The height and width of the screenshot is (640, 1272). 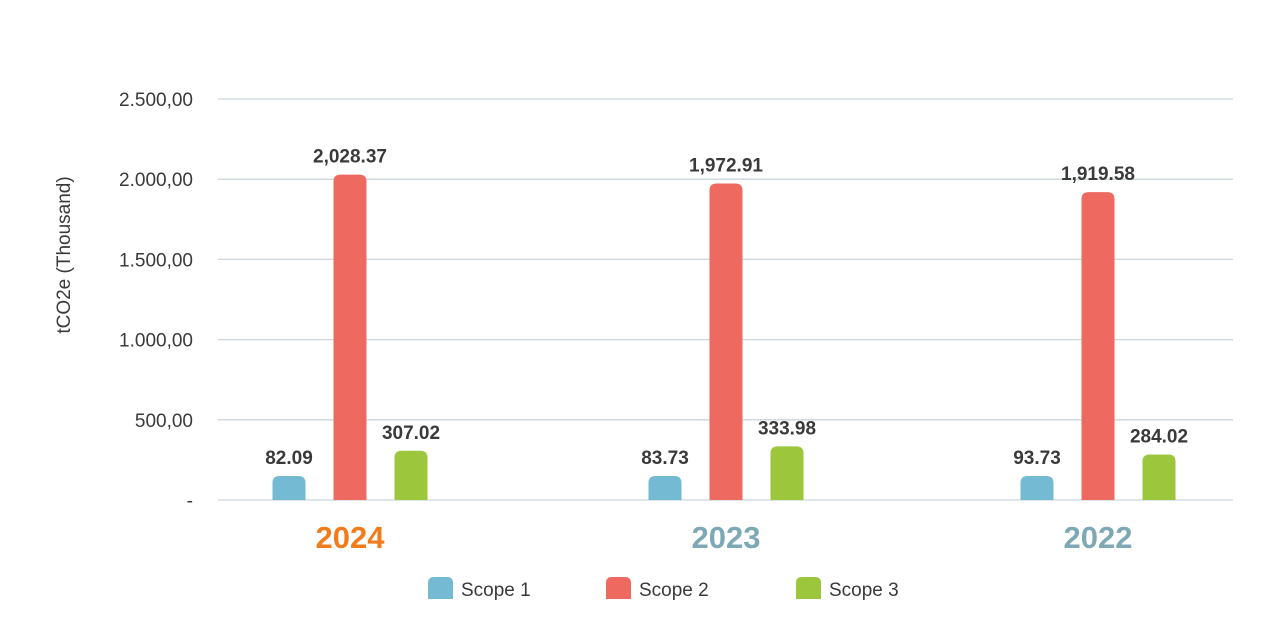 What do you see at coordinates (726, 166) in the screenshot?
I see `data-label: 1,972.91` at bounding box center [726, 166].